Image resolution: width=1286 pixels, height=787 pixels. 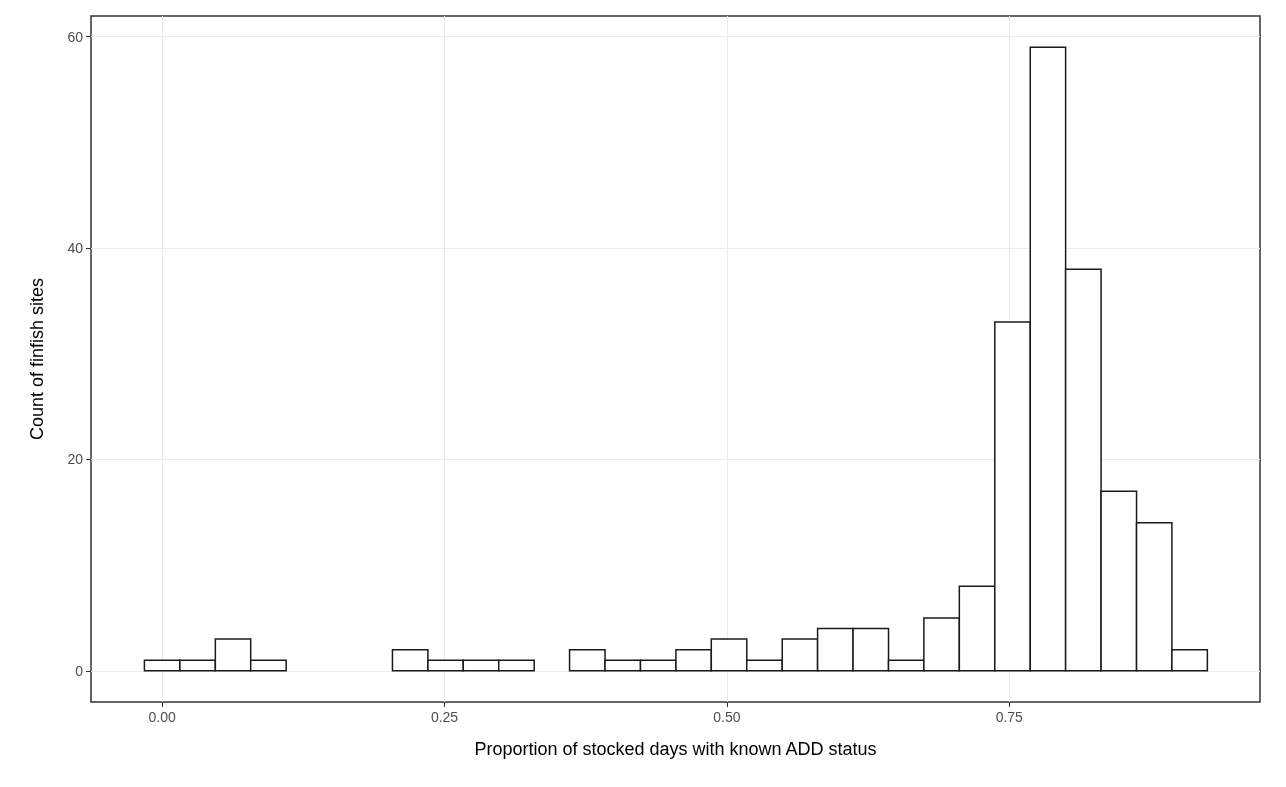 What do you see at coordinates (79, 670) in the screenshot?
I see `y-tick-label: 0` at bounding box center [79, 670].